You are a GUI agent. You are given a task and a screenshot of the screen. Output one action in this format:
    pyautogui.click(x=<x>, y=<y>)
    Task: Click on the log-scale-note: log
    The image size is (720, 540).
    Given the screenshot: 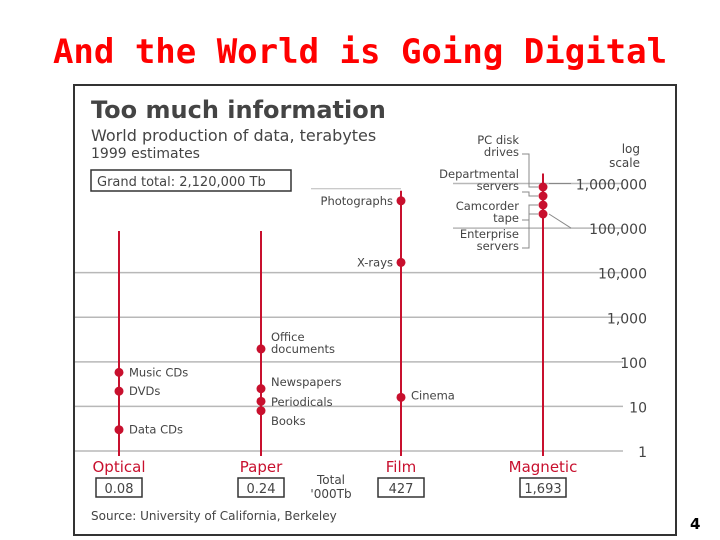 What is the action you would take?
    pyautogui.click(x=631, y=149)
    